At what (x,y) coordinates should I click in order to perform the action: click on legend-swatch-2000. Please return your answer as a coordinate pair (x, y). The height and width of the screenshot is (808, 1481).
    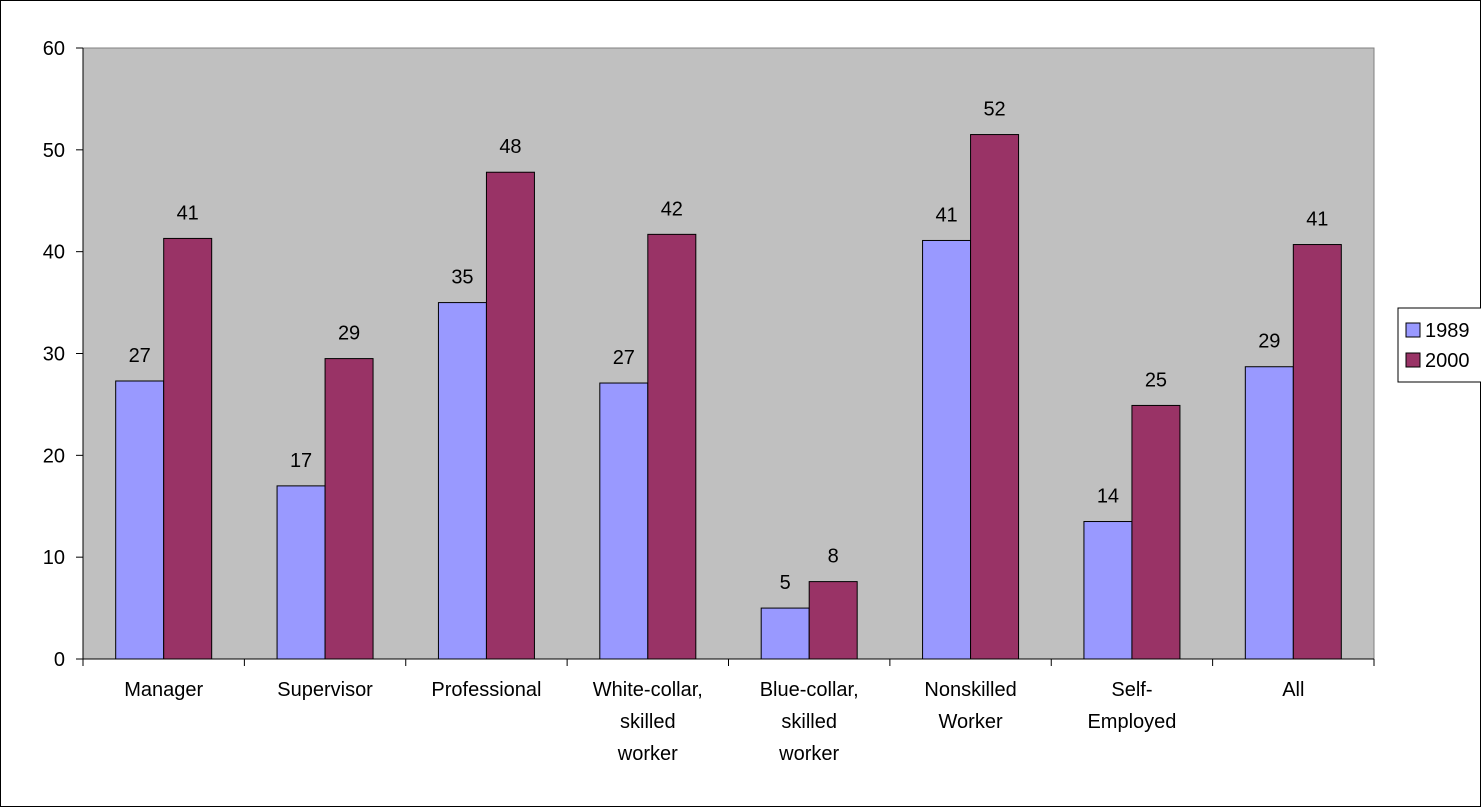
    Looking at the image, I should click on (1413, 360).